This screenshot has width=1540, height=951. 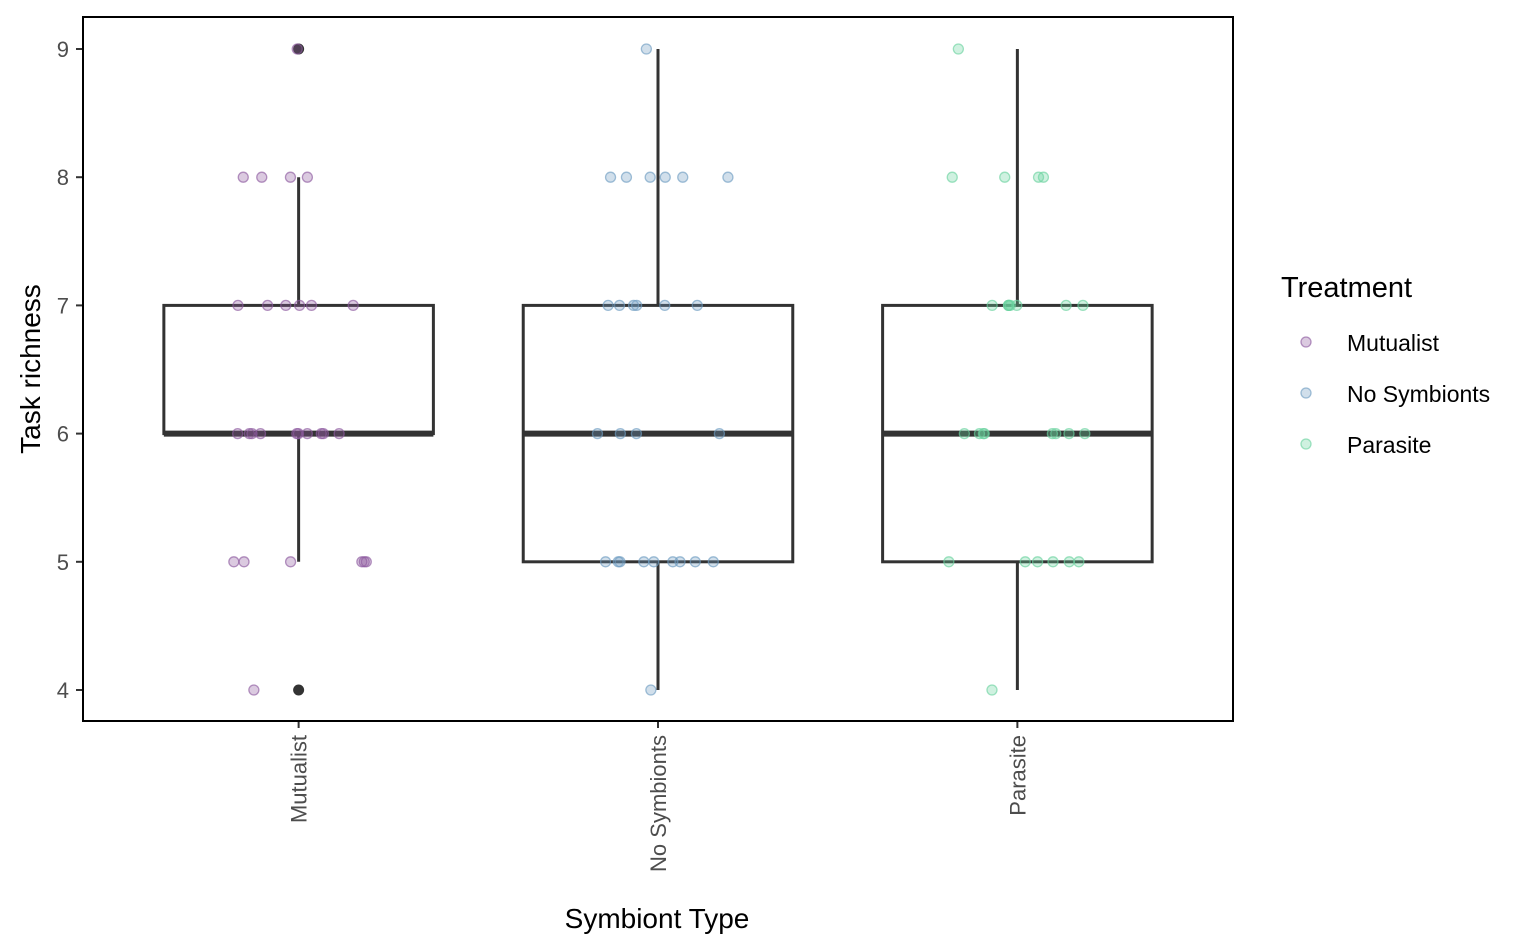 What do you see at coordinates (63, 562) in the screenshot?
I see `y-tick-label: 5` at bounding box center [63, 562].